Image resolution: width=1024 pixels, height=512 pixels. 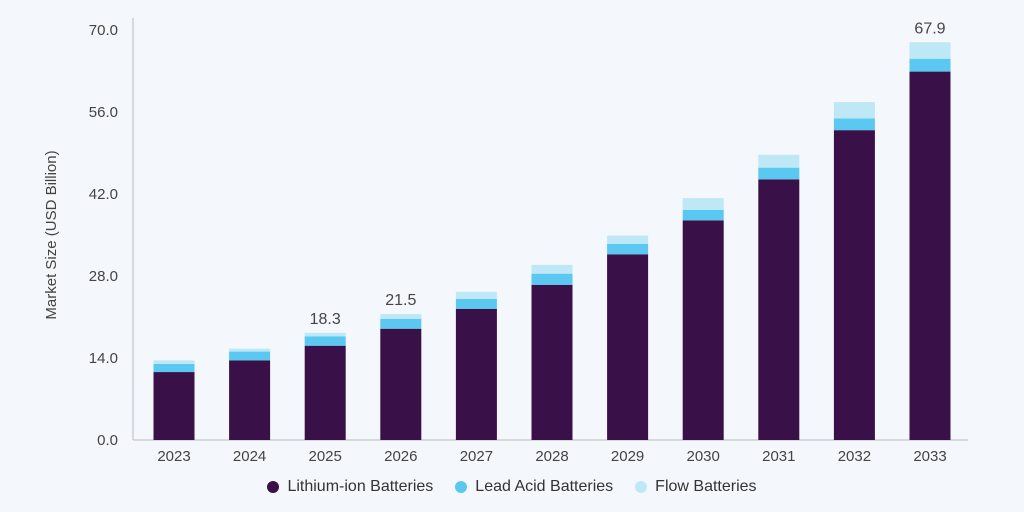 I want to click on bar-segment-flow-batteries-2025, so click(x=325, y=334).